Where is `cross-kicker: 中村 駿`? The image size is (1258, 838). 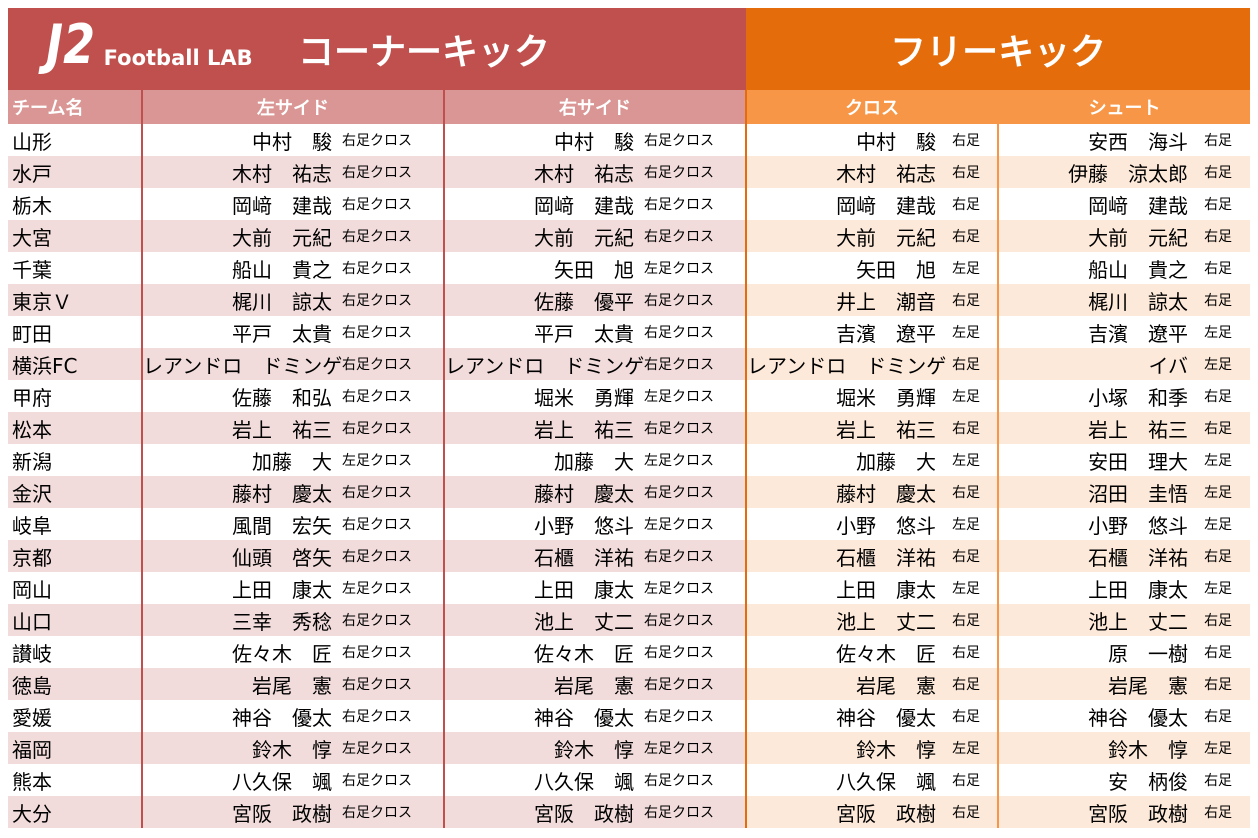
cross-kicker: 中村 駿 is located at coordinates (846, 140).